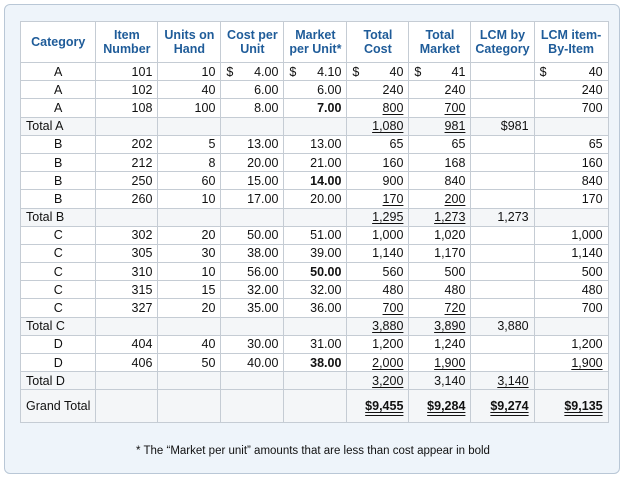 Image resolution: width=626 pixels, height=480 pixels. What do you see at coordinates (315, 42) in the screenshot?
I see `header-market-per-unit: Market per Unit*` at bounding box center [315, 42].